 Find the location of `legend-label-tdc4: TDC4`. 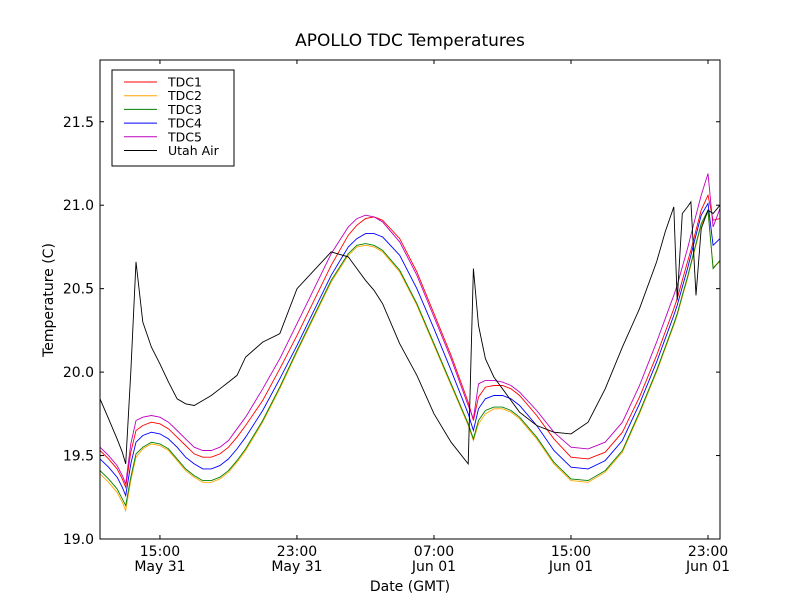

legend-label-tdc4: TDC4 is located at coordinates (184, 123).